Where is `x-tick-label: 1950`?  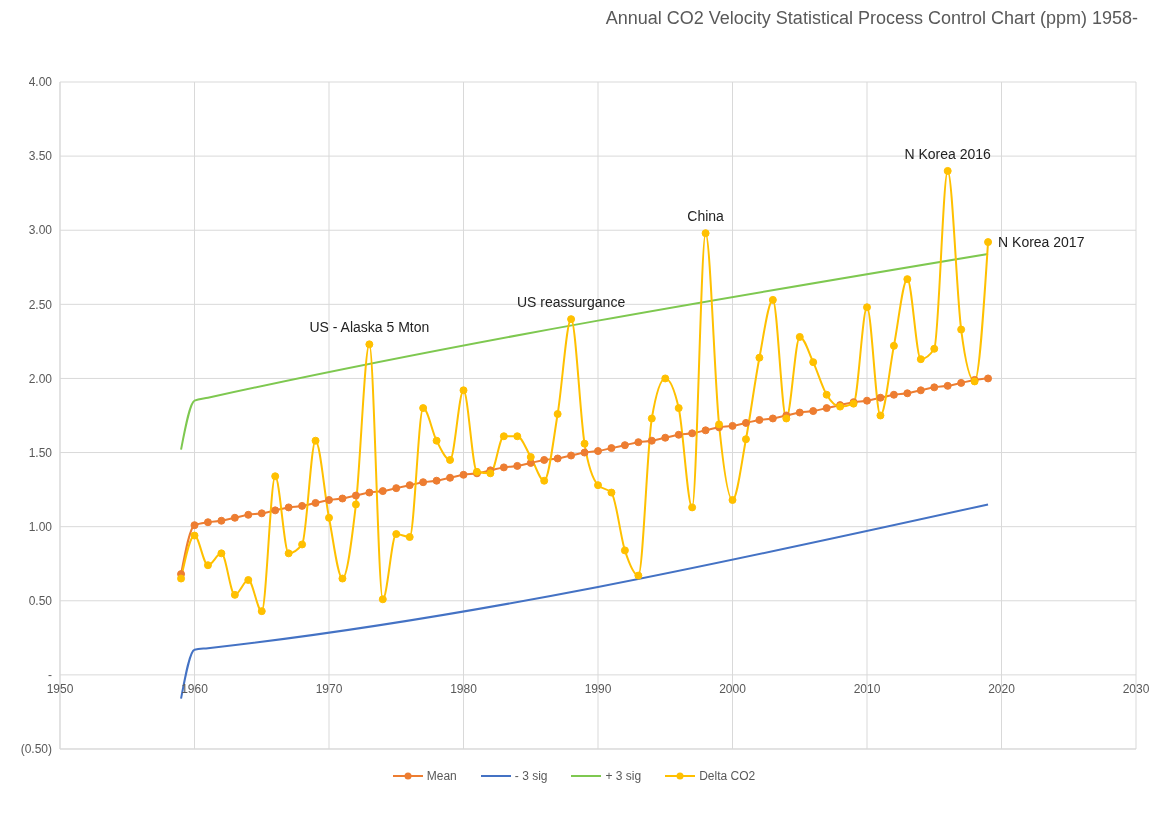
x-tick-label: 1950 is located at coordinates (60, 689).